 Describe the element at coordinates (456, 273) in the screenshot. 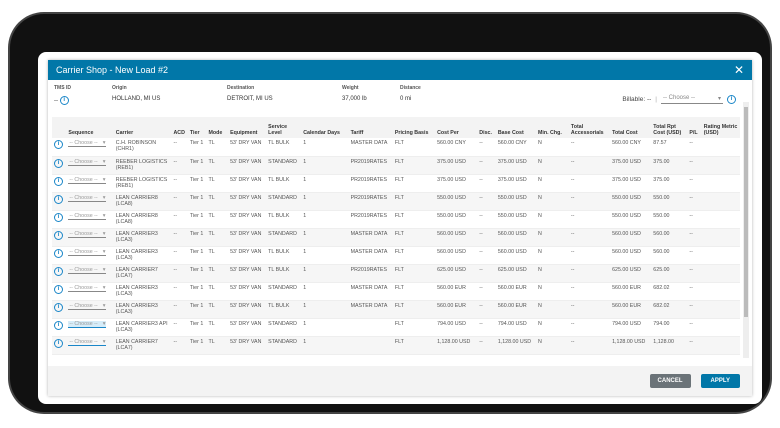

I see `table-cell: 625.00 USD` at that location.